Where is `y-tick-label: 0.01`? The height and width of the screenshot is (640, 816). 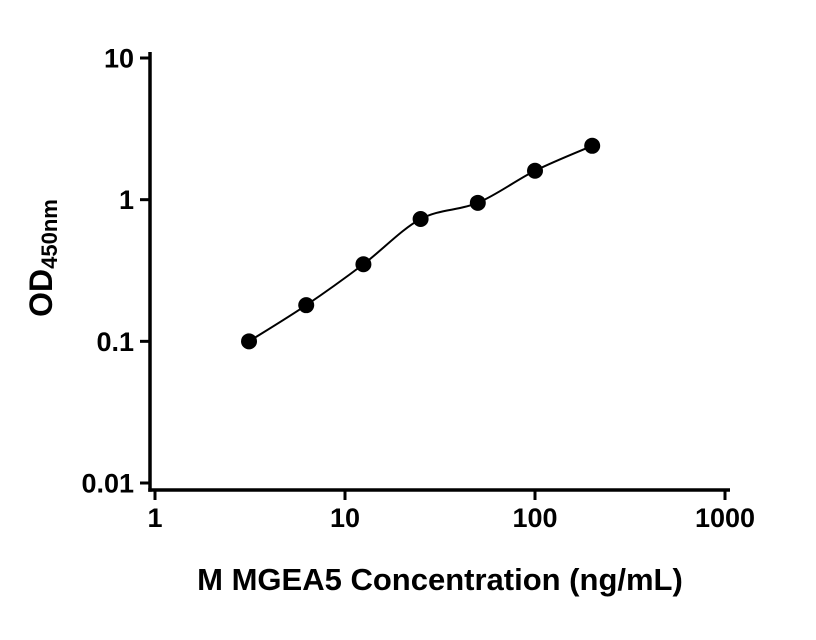 y-tick-label: 0.01 is located at coordinates (107, 484).